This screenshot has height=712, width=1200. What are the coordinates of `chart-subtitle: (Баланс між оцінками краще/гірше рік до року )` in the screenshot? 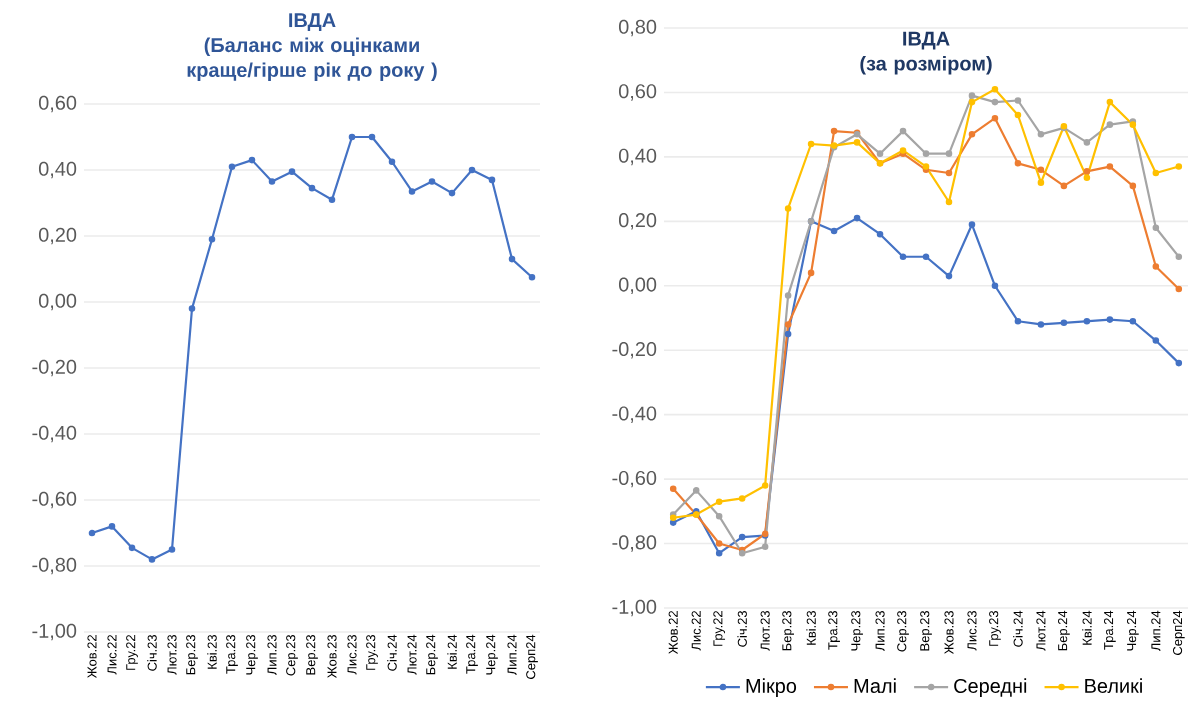 It's located at (312, 59).